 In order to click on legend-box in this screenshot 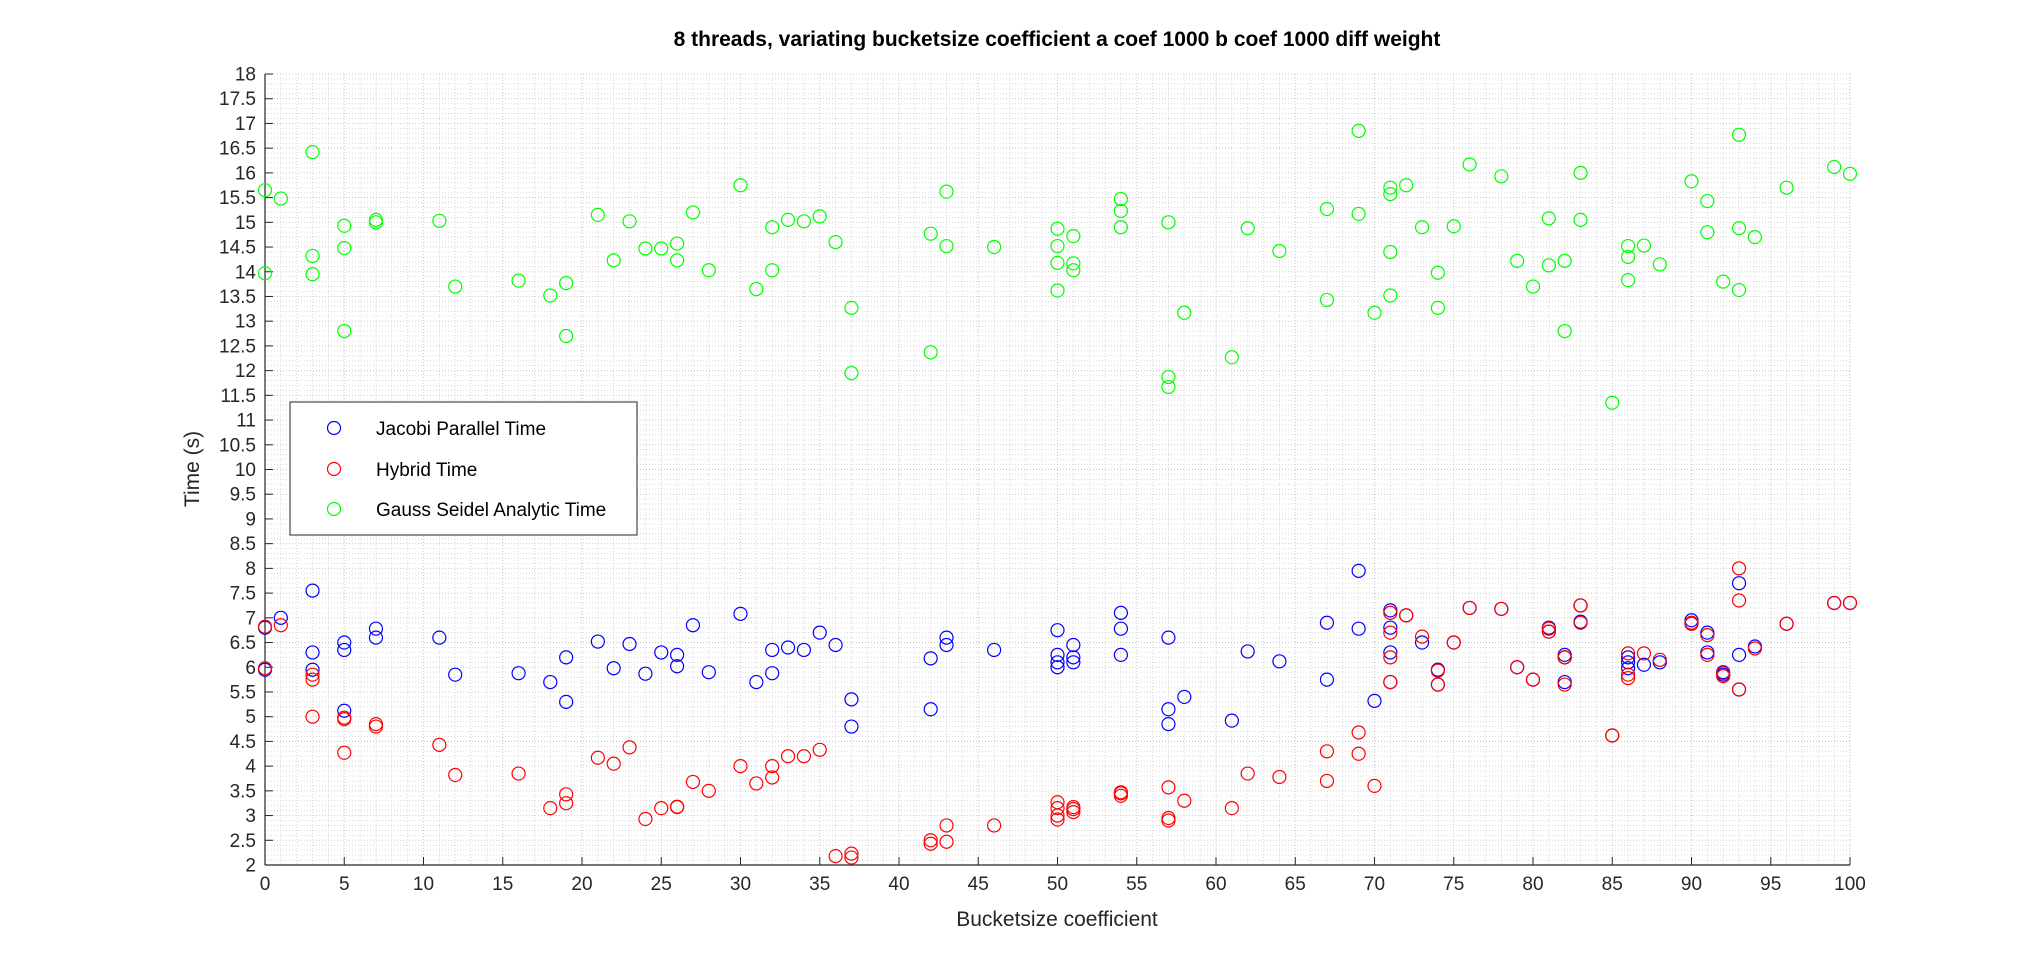, I will do `click(463, 468)`.